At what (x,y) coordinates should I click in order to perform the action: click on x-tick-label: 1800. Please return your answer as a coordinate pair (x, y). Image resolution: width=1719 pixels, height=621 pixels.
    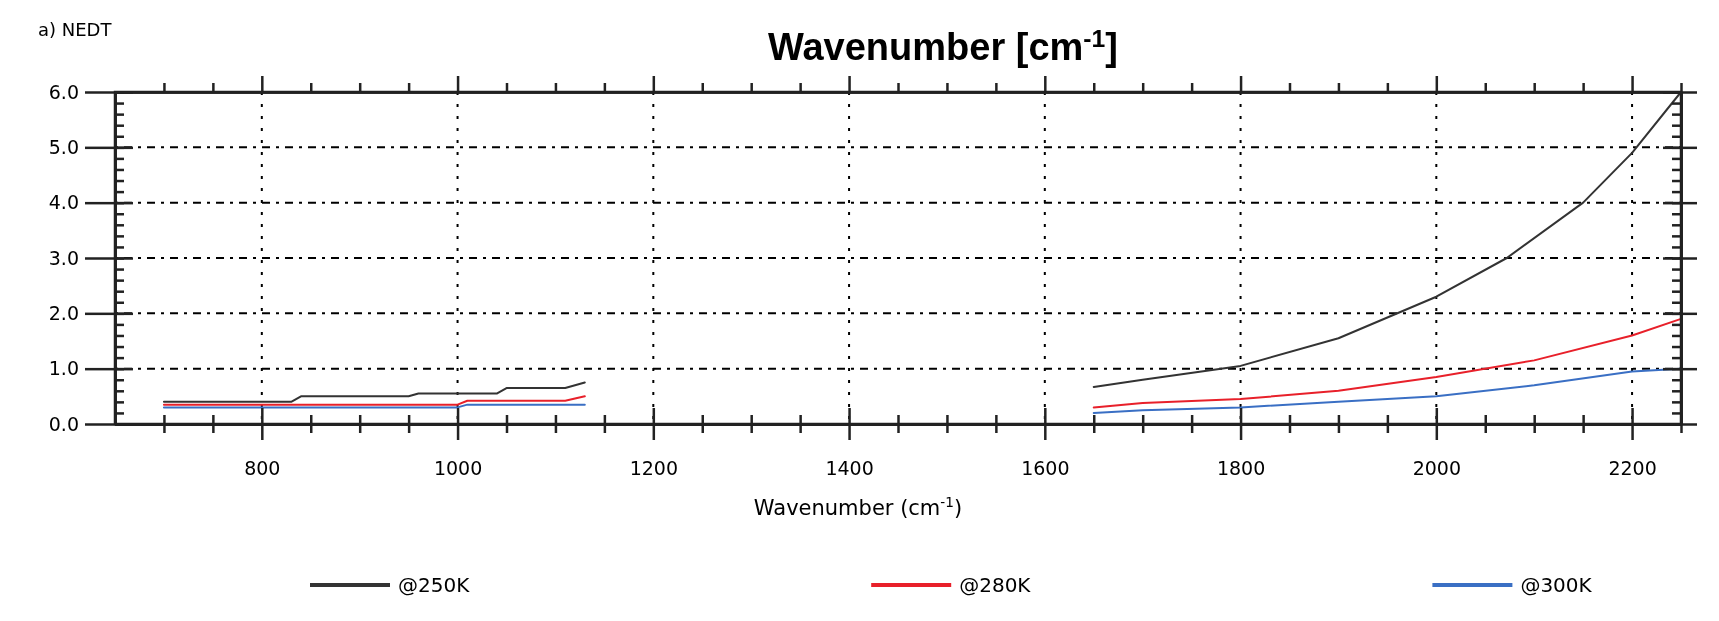
    Looking at the image, I should click on (1241, 468).